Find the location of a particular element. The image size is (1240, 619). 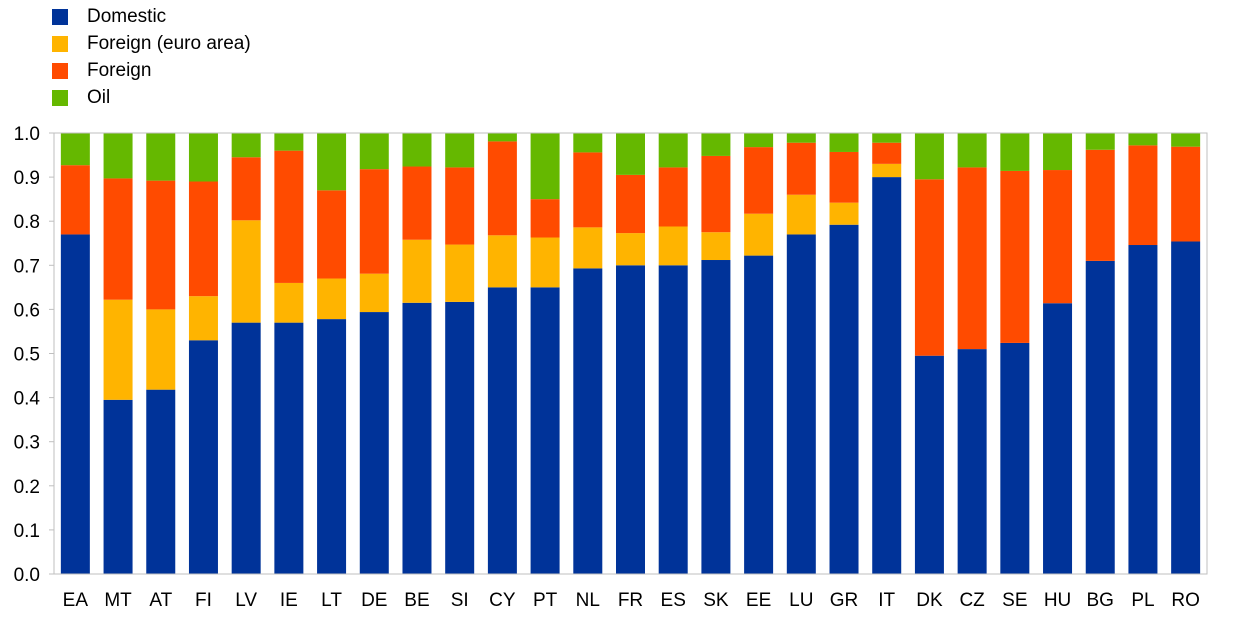

legend-label-oil: Oil is located at coordinates (99, 97).